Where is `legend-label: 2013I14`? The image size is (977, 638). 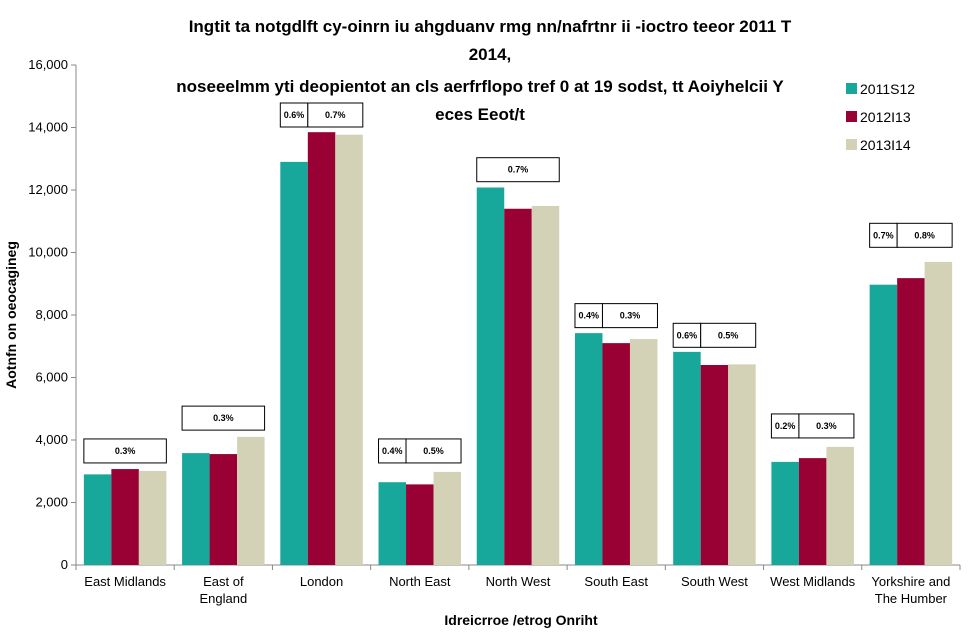
legend-label: 2013I14 is located at coordinates (885, 145).